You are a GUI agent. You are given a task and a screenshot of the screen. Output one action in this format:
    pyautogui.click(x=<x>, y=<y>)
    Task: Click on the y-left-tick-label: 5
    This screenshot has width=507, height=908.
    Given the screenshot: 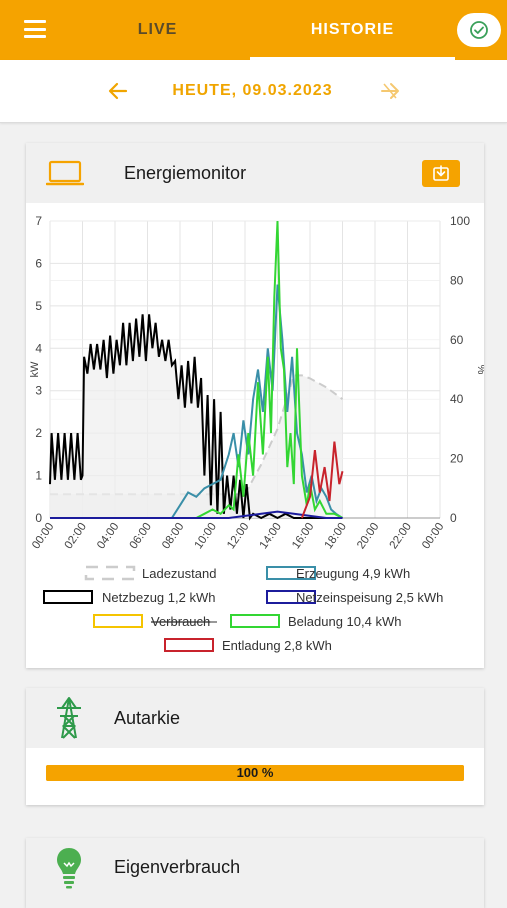 What is the action you would take?
    pyautogui.click(x=38, y=306)
    